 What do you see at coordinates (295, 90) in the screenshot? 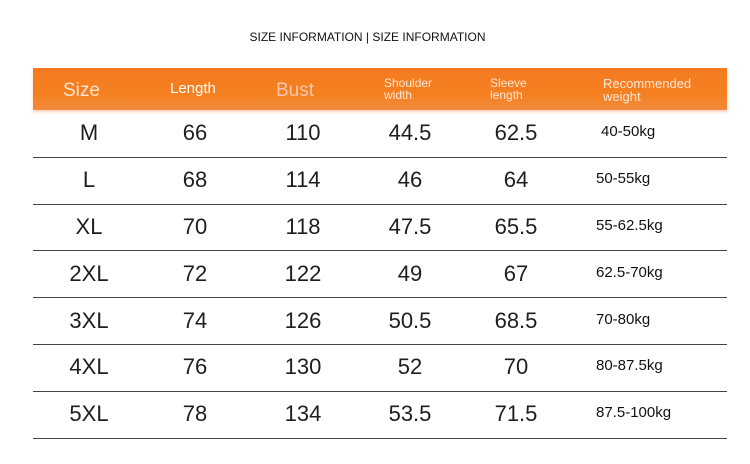
I see `column-header: Bust` at bounding box center [295, 90].